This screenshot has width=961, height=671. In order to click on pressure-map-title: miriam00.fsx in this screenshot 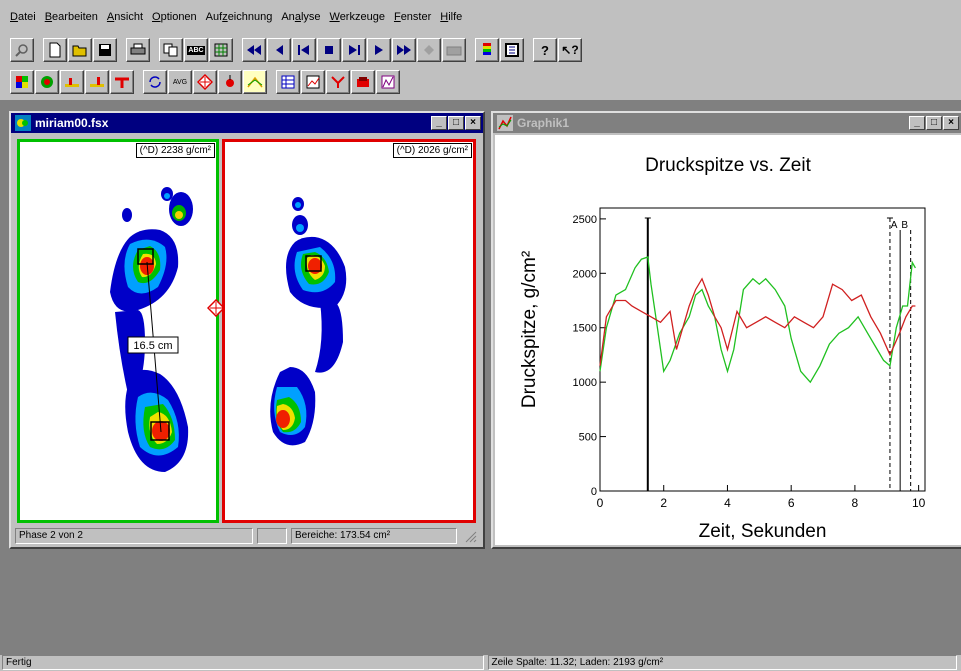, I will do `click(72, 123)`.